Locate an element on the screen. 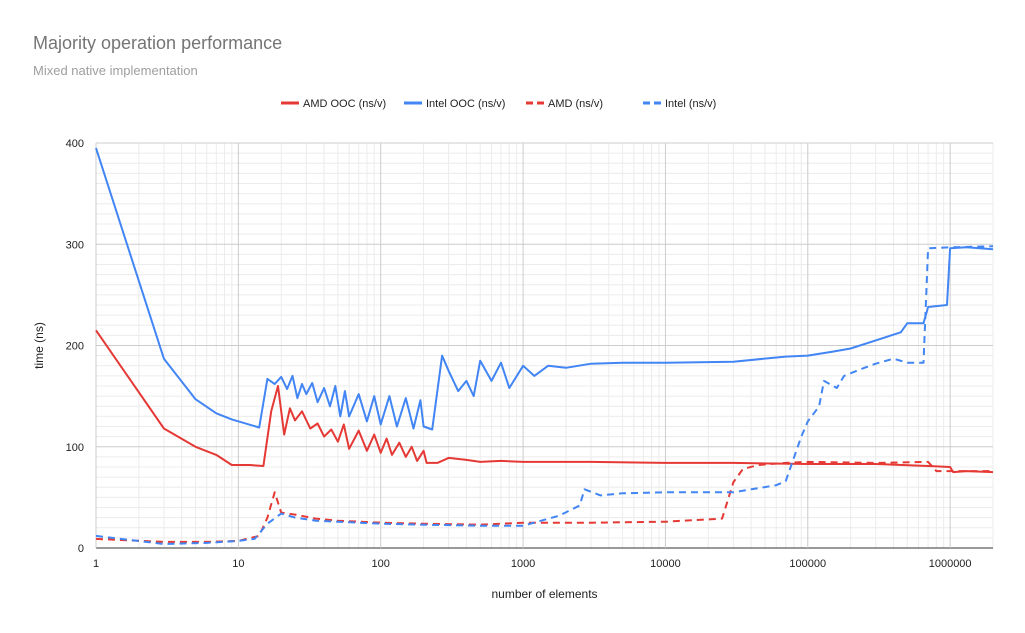 The height and width of the screenshot is (633, 1025). legend-item-0: AMD OOC (ns/v) is located at coordinates (333, 104).